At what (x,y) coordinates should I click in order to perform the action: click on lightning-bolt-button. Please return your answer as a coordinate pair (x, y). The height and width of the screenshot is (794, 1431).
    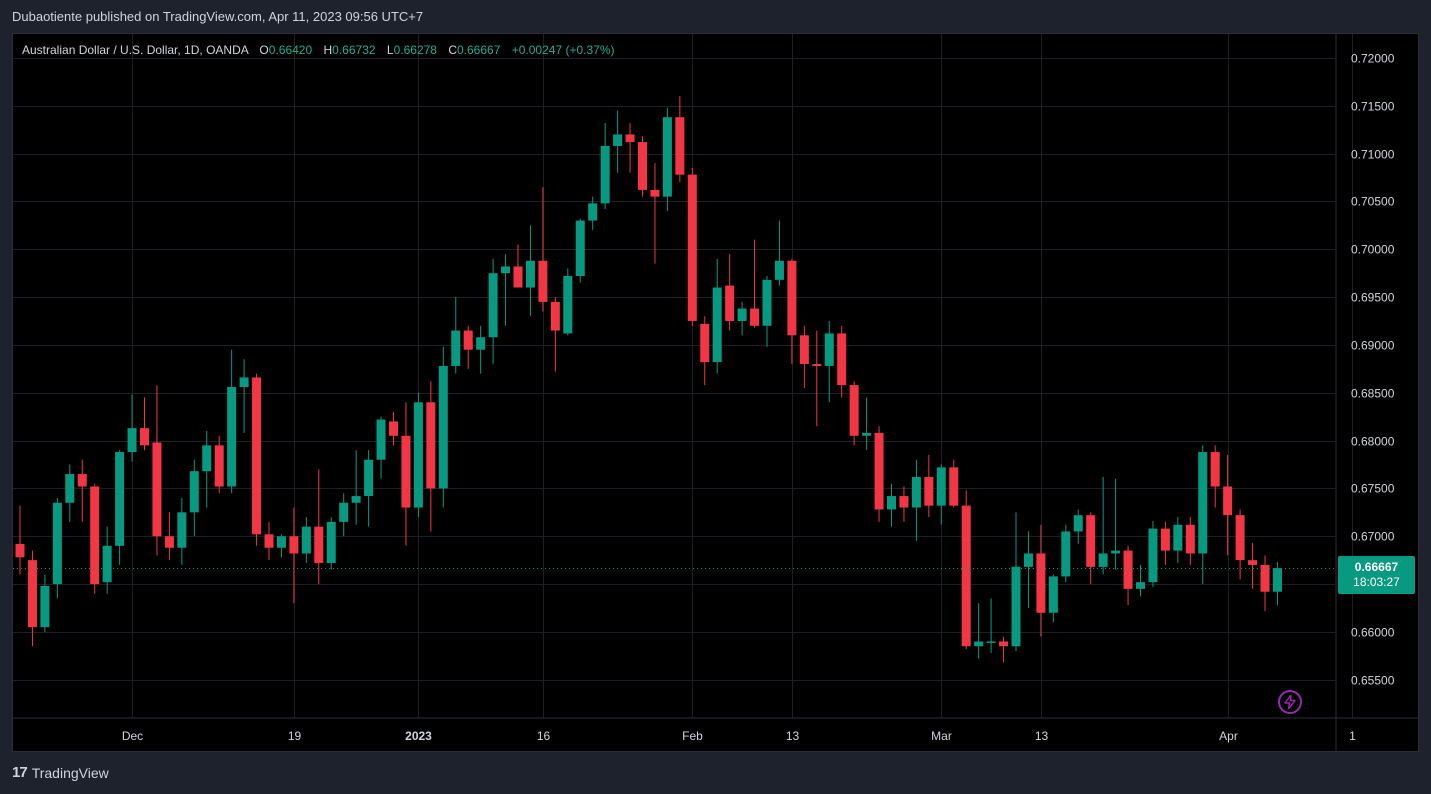
    Looking at the image, I should click on (1290, 702).